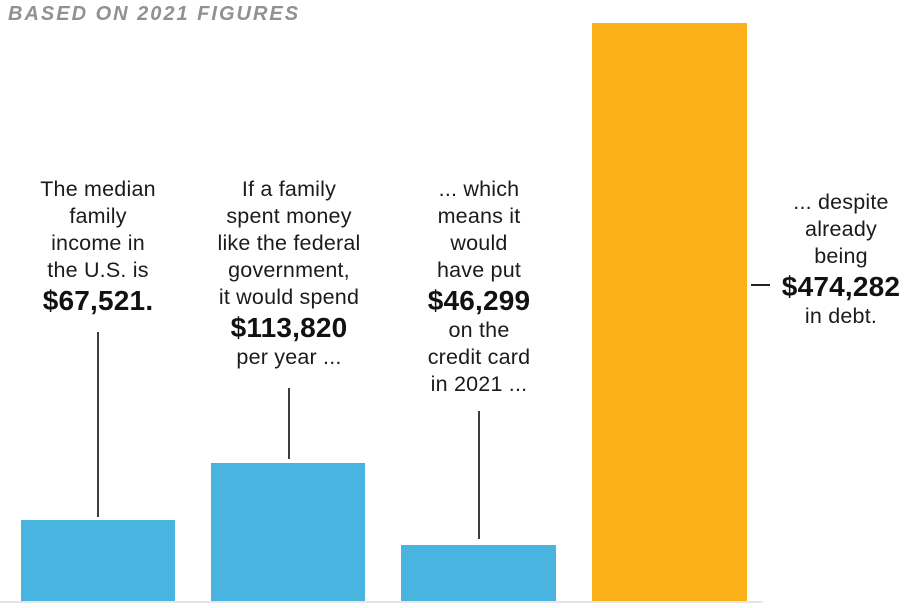 This screenshot has height=608, width=910. What do you see at coordinates (479, 357) in the screenshot?
I see `annotation-line: credit card` at bounding box center [479, 357].